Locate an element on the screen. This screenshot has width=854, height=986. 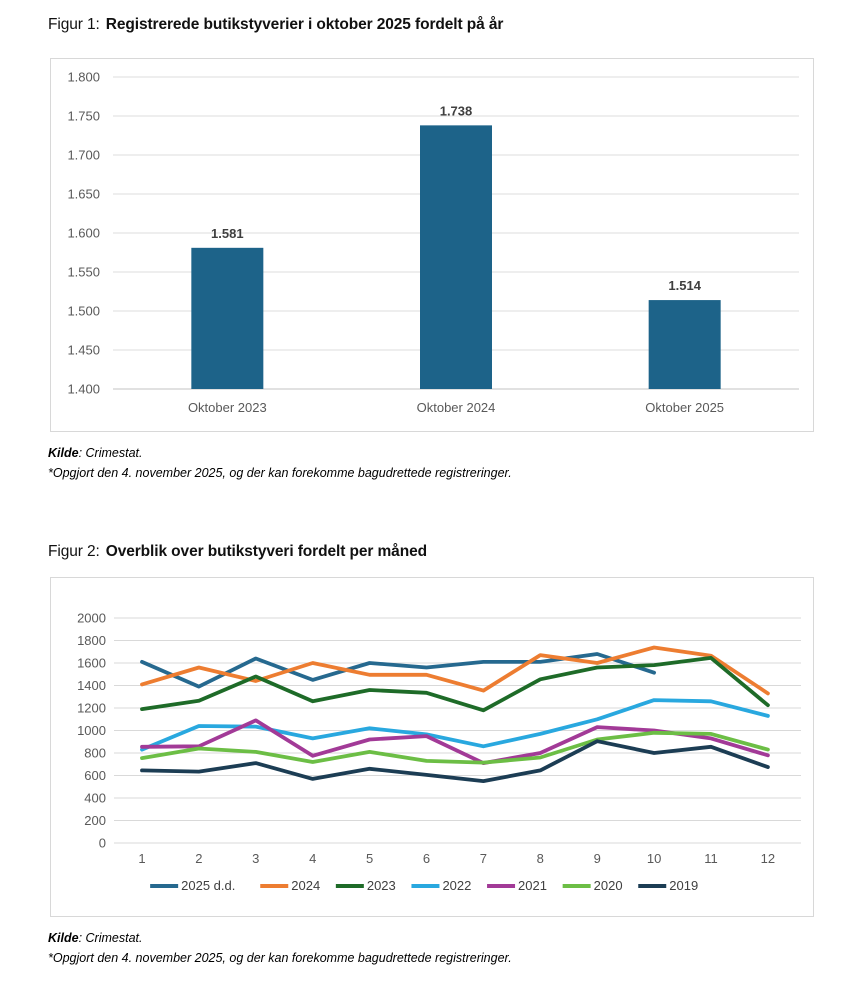
x-axis-tick-label: 7 is located at coordinates (483, 858).